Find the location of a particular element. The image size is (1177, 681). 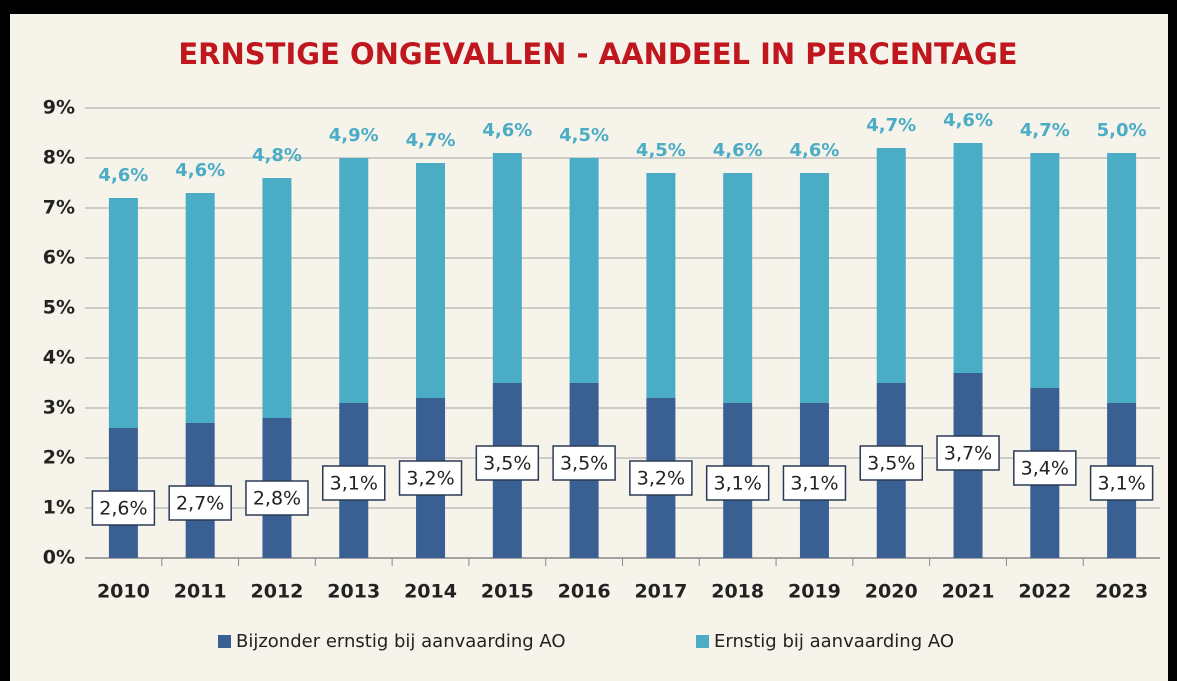

x-tick-label: 2010 is located at coordinates (123, 592).